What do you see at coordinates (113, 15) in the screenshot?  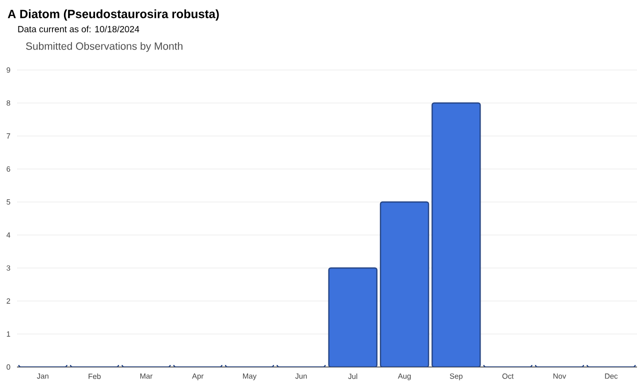 I see `chart-title: A Diatom (Pseudostaurosira robusta)` at bounding box center [113, 15].